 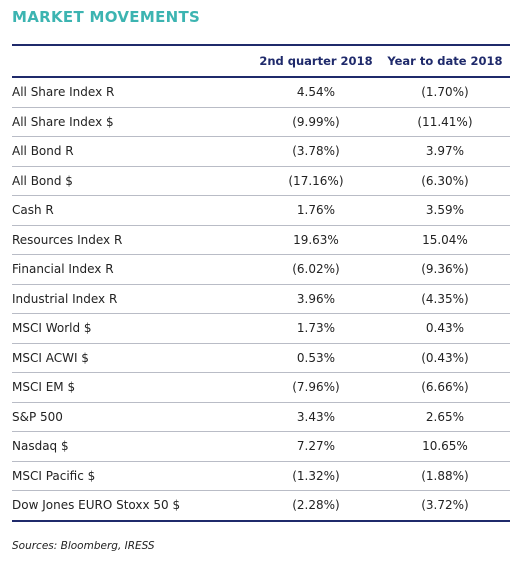 I want to click on row-label: MSCI EM $, so click(x=132, y=387).